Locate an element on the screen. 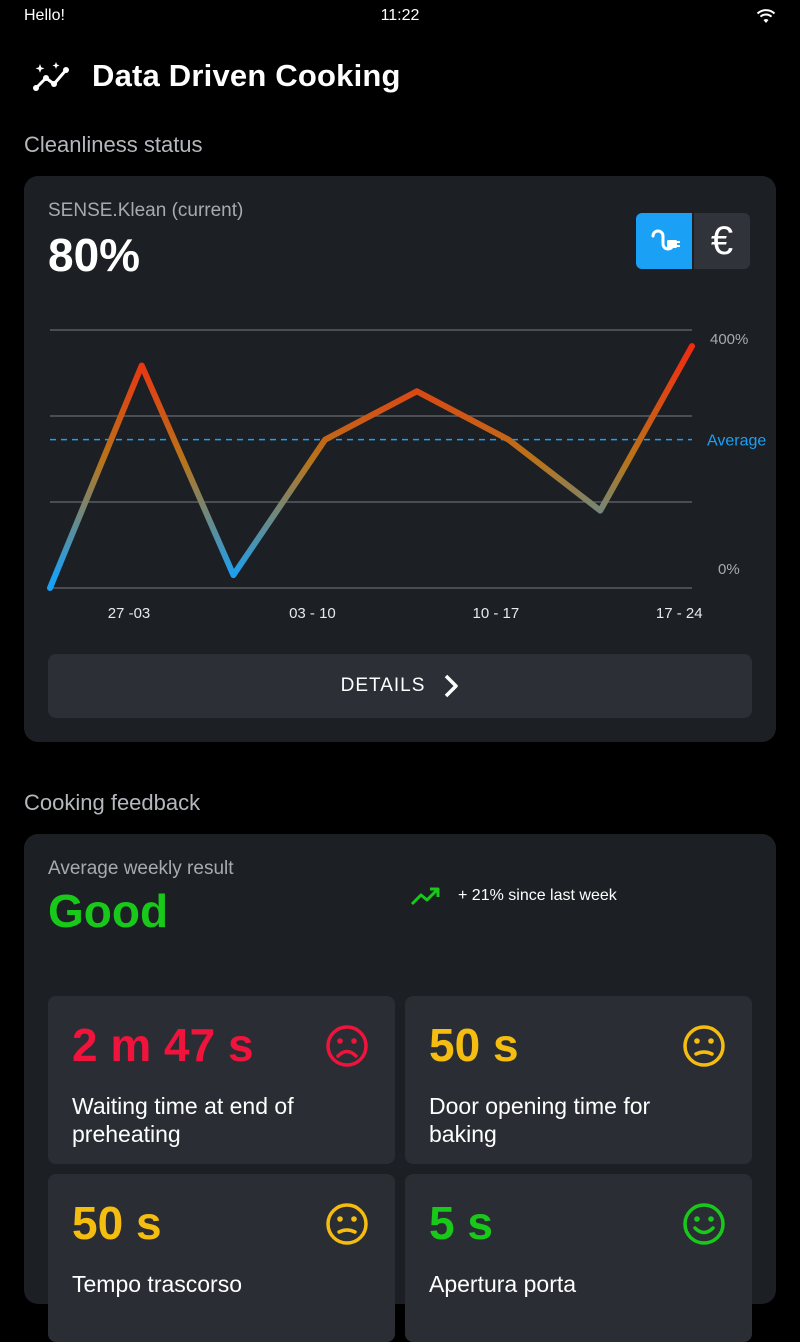 The image size is (800, 1342). app-bar: Data Driven Cooking is located at coordinates (400, 76).